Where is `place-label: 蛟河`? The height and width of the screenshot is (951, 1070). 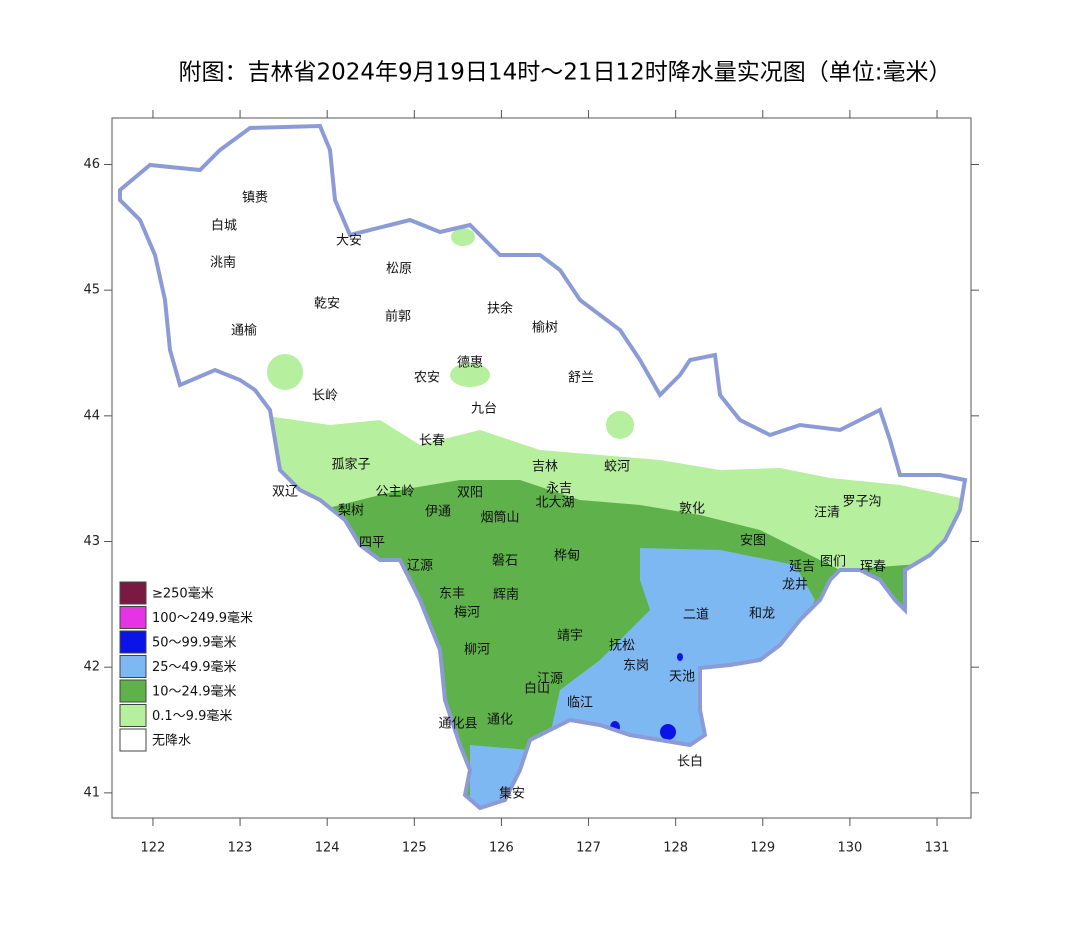 place-label: 蛟河 is located at coordinates (617, 467).